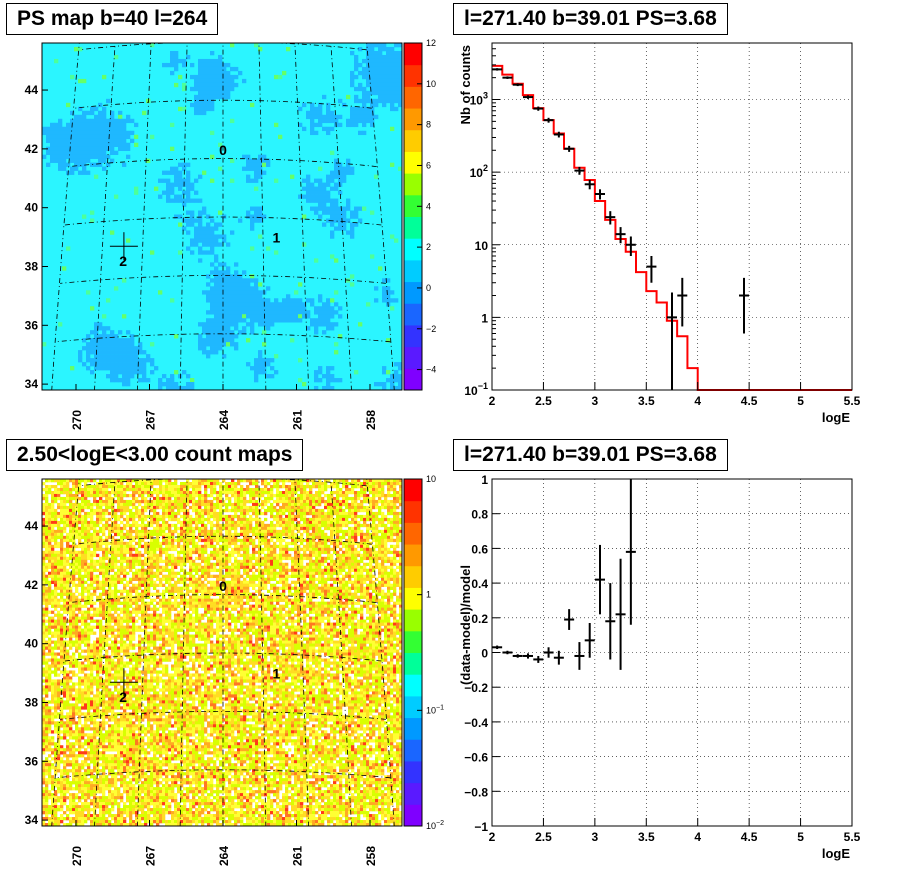 The width and height of the screenshot is (898, 871). Describe the element at coordinates (492, 401) in the screenshot. I see `x-tick-label: 2` at that location.